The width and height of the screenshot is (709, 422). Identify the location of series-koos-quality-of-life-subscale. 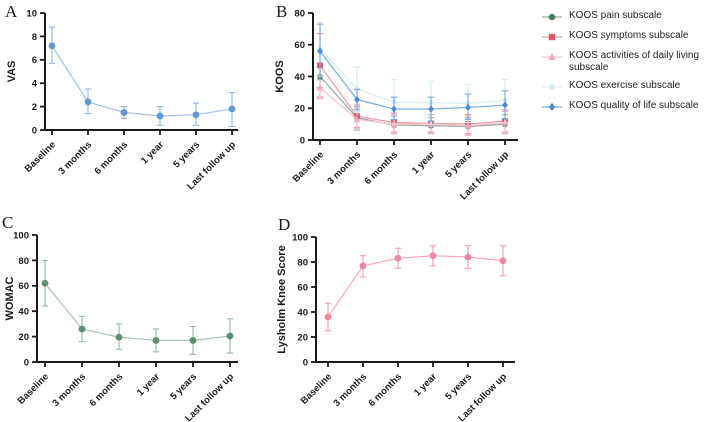
(412, 72).